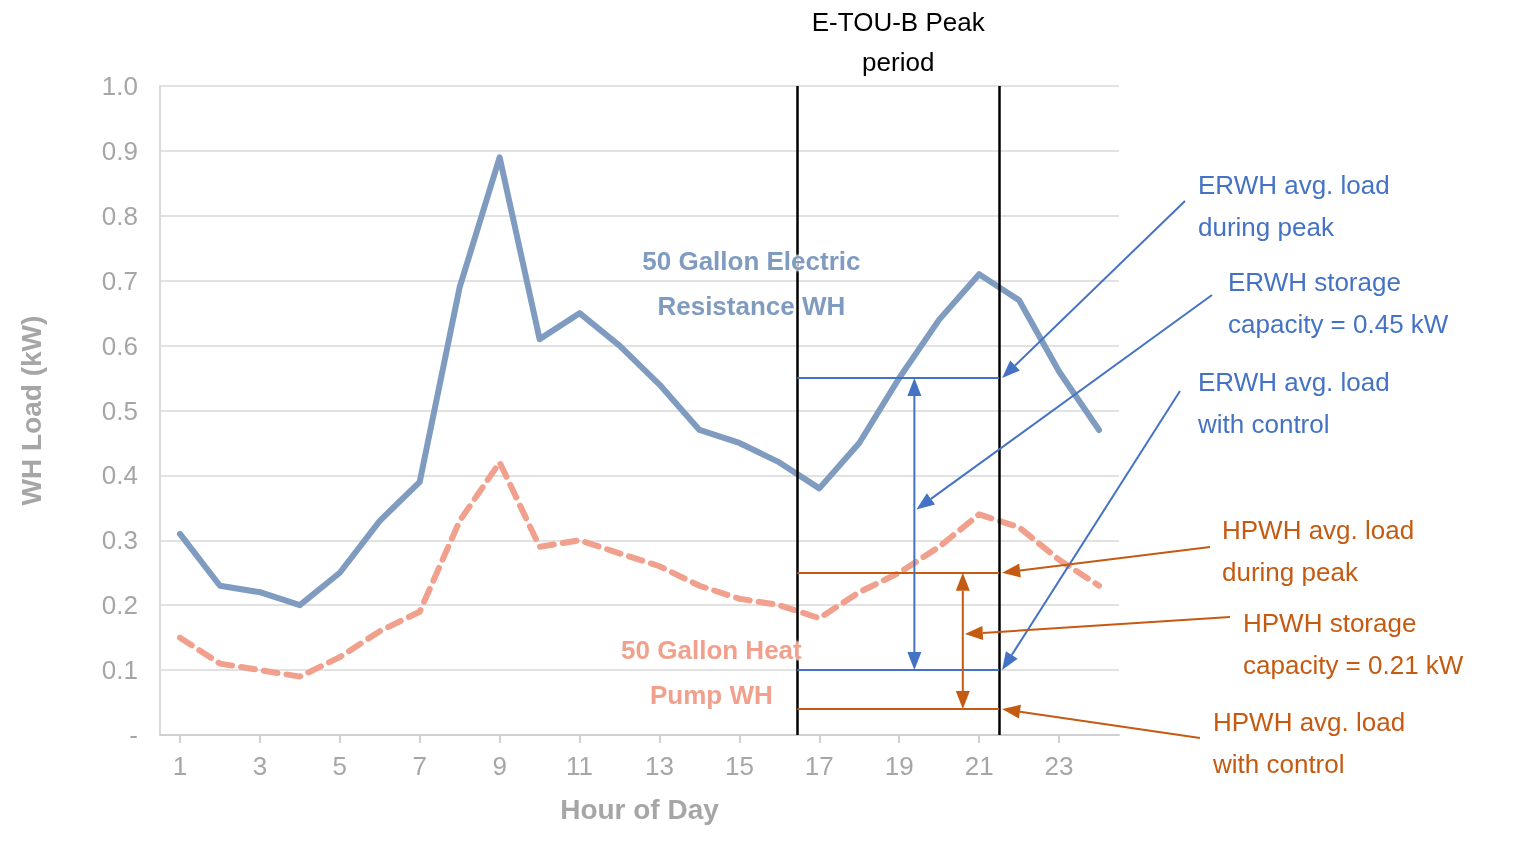  I want to click on y-tick-label: 0.9, so click(119, 150).